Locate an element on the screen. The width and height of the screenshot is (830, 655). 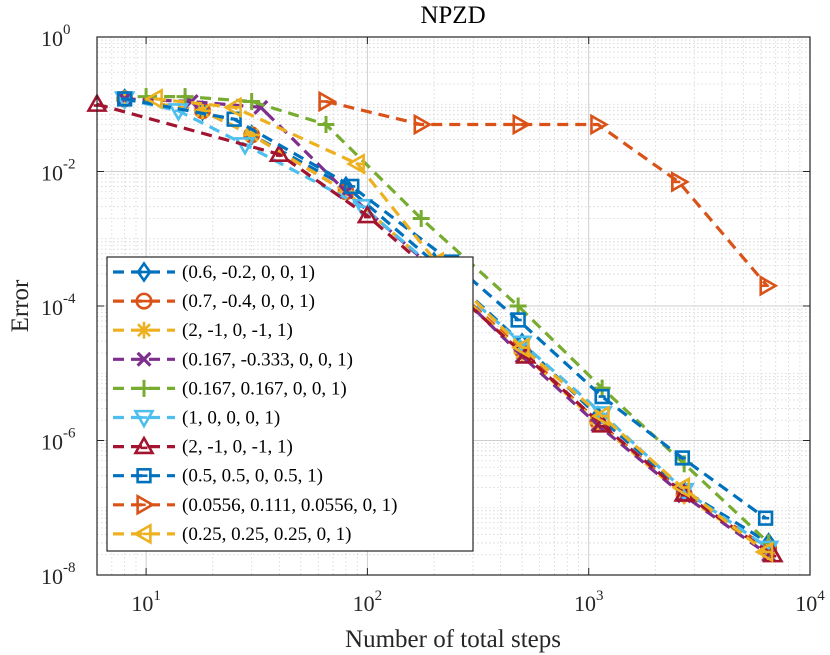
y-tick-label: 10⁻² is located at coordinates (58, 171).